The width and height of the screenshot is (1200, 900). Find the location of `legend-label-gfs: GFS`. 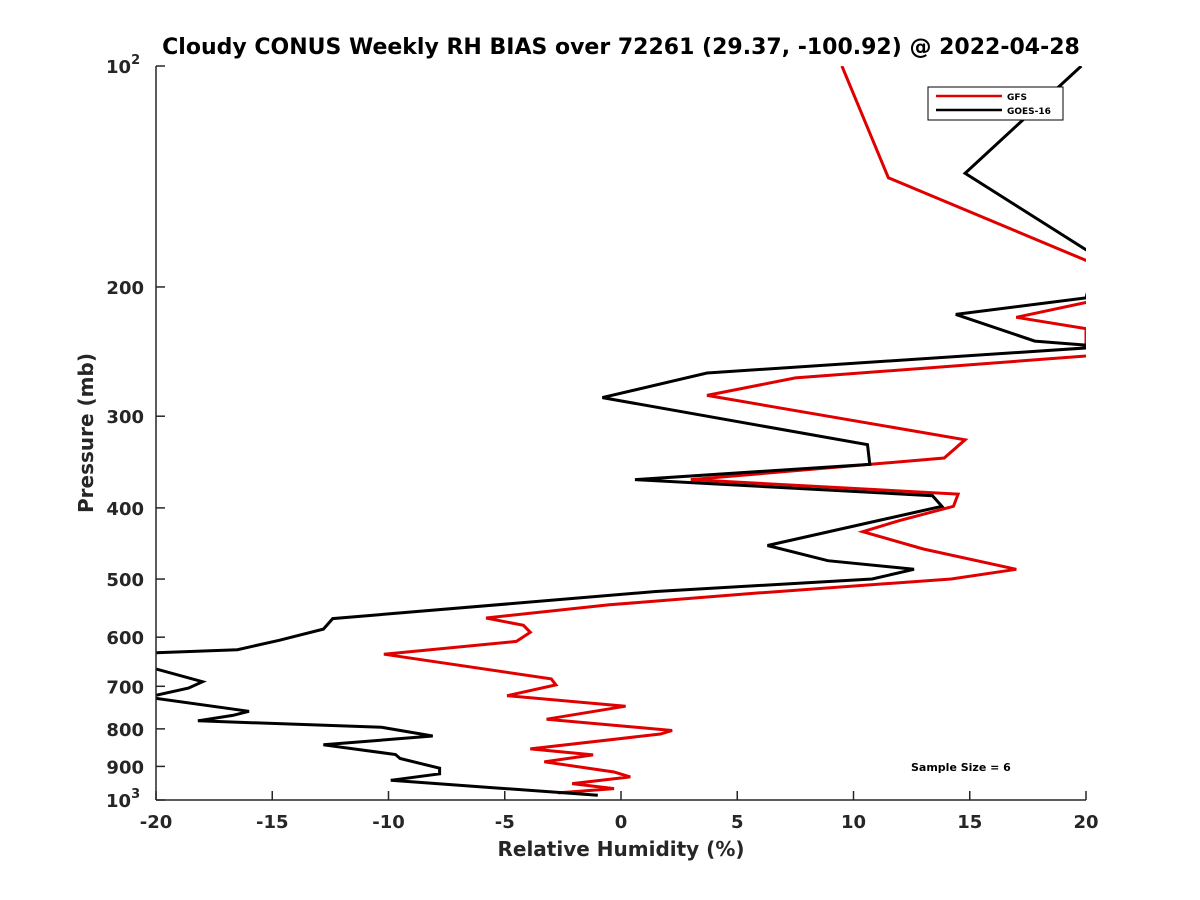

legend-label-gfs: GFS is located at coordinates (1017, 98).